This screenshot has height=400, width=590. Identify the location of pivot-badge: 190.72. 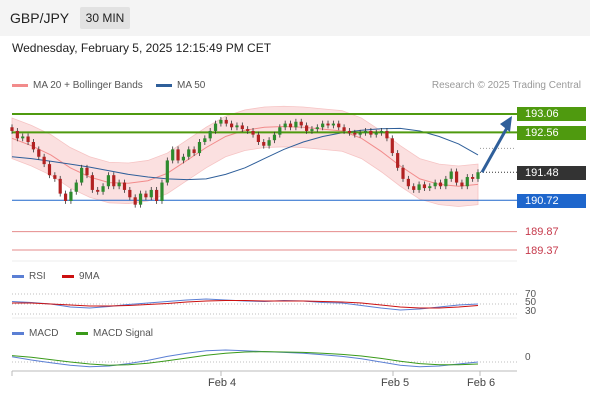
(551, 201).